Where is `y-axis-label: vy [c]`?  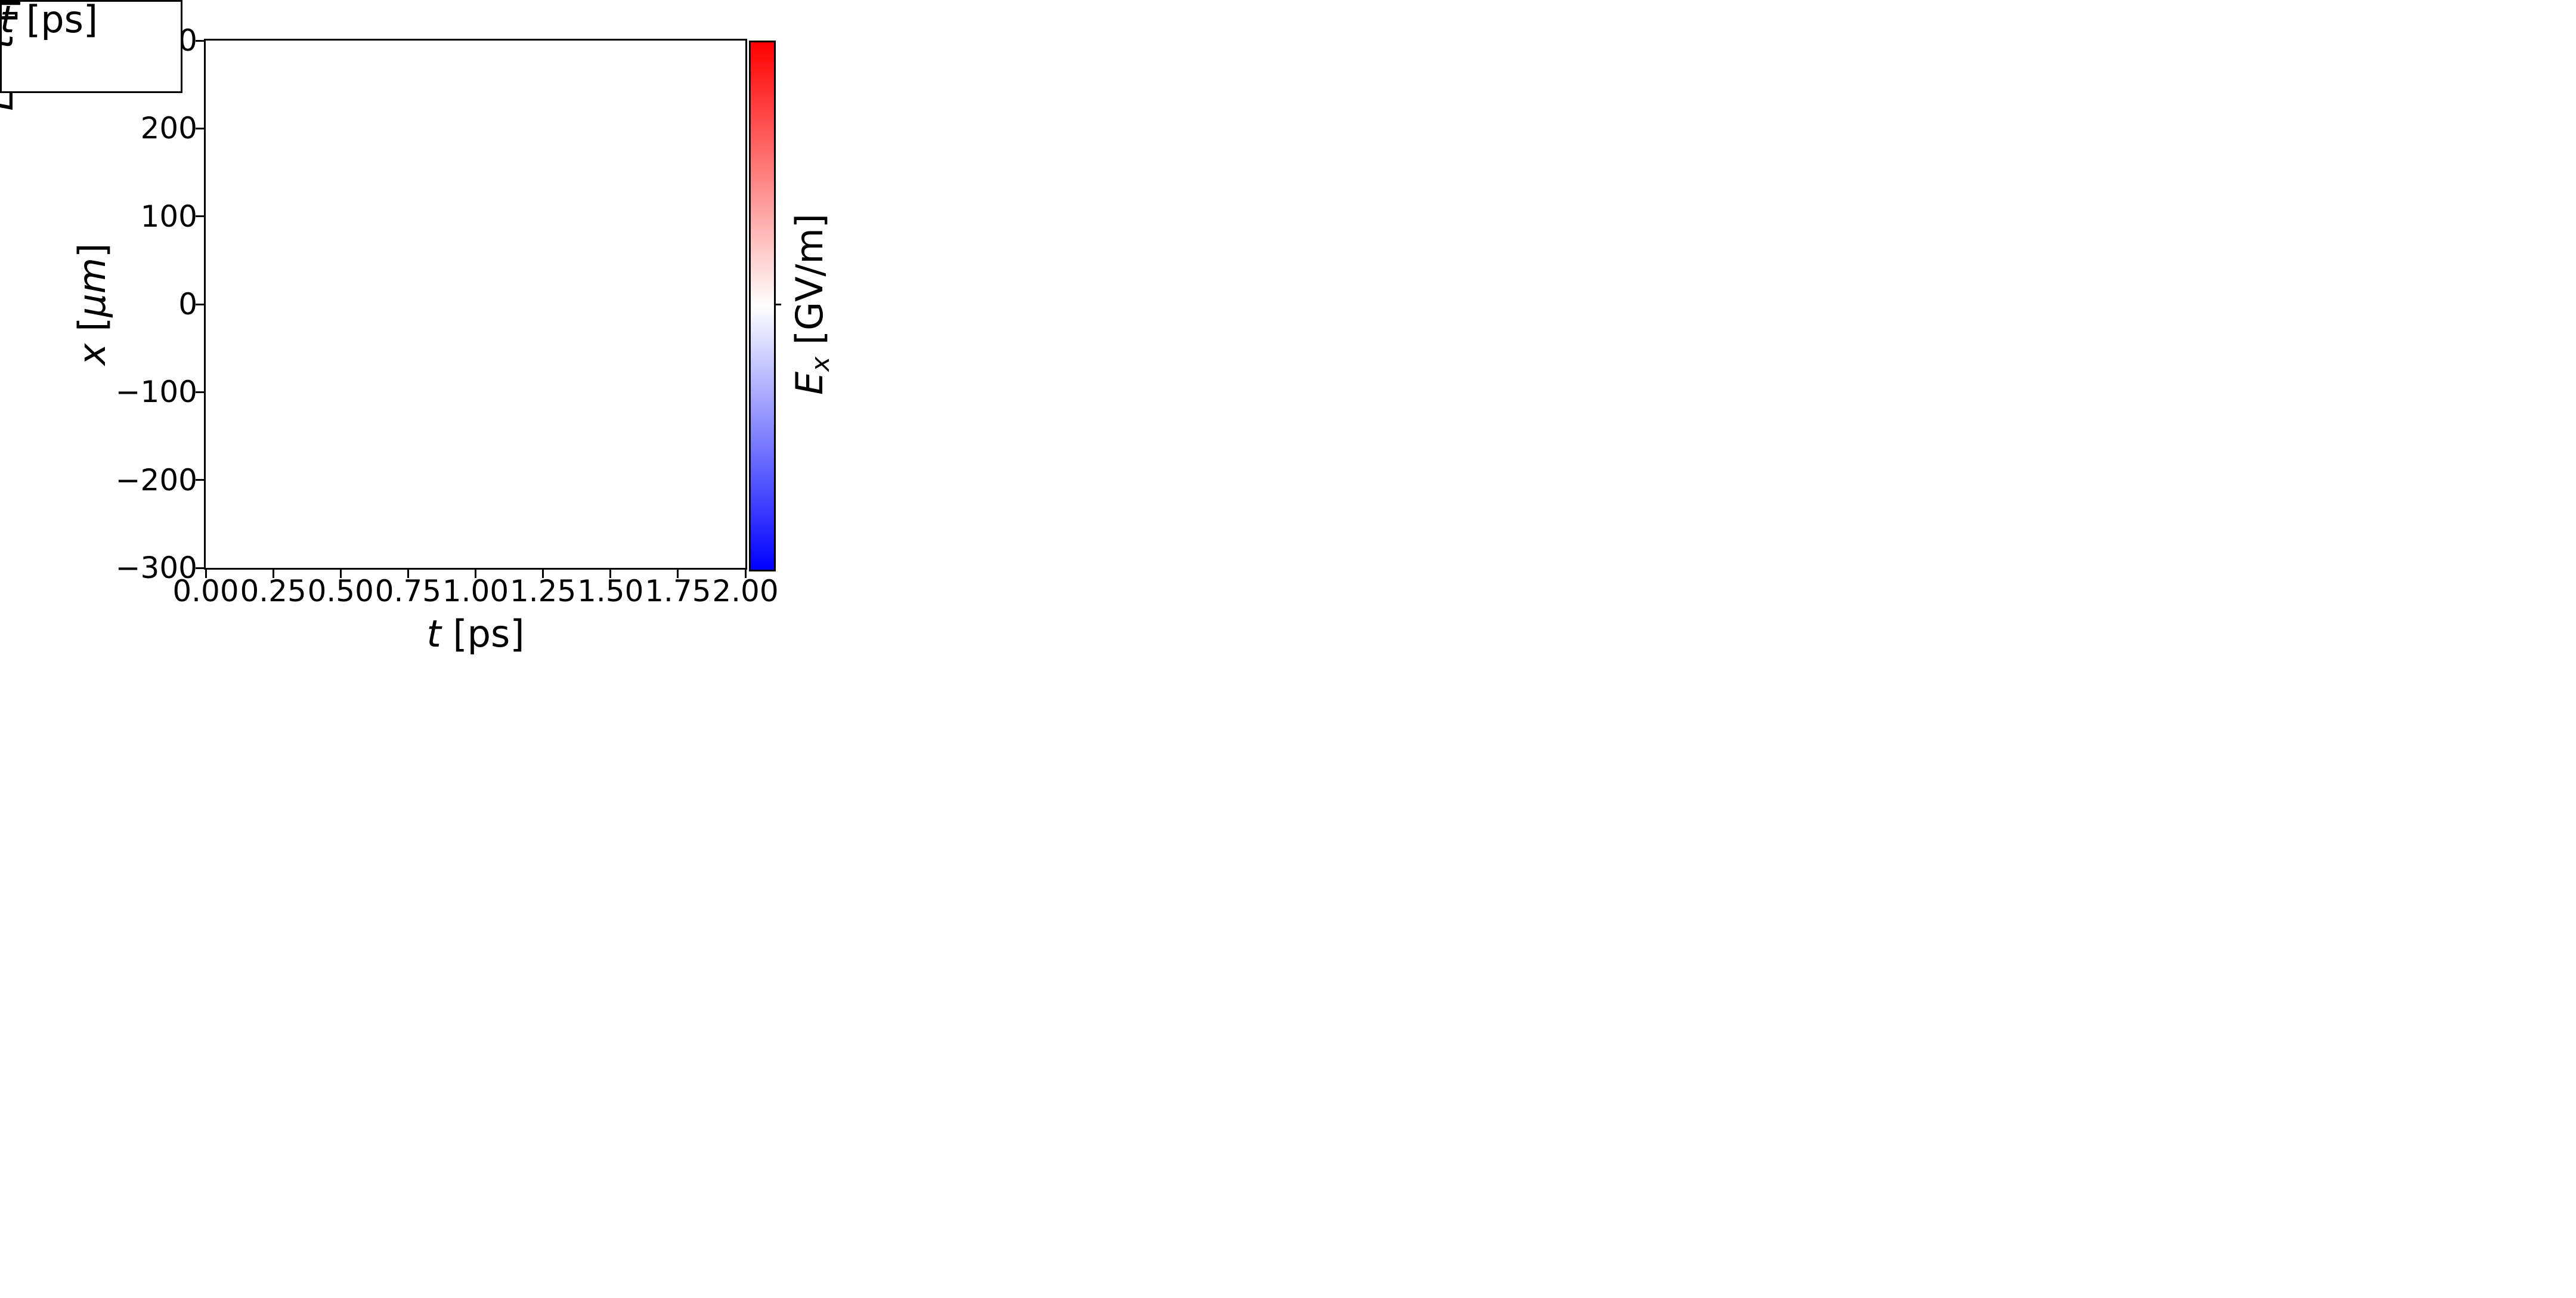
y-axis-label: vy [c] is located at coordinates (13, 25).